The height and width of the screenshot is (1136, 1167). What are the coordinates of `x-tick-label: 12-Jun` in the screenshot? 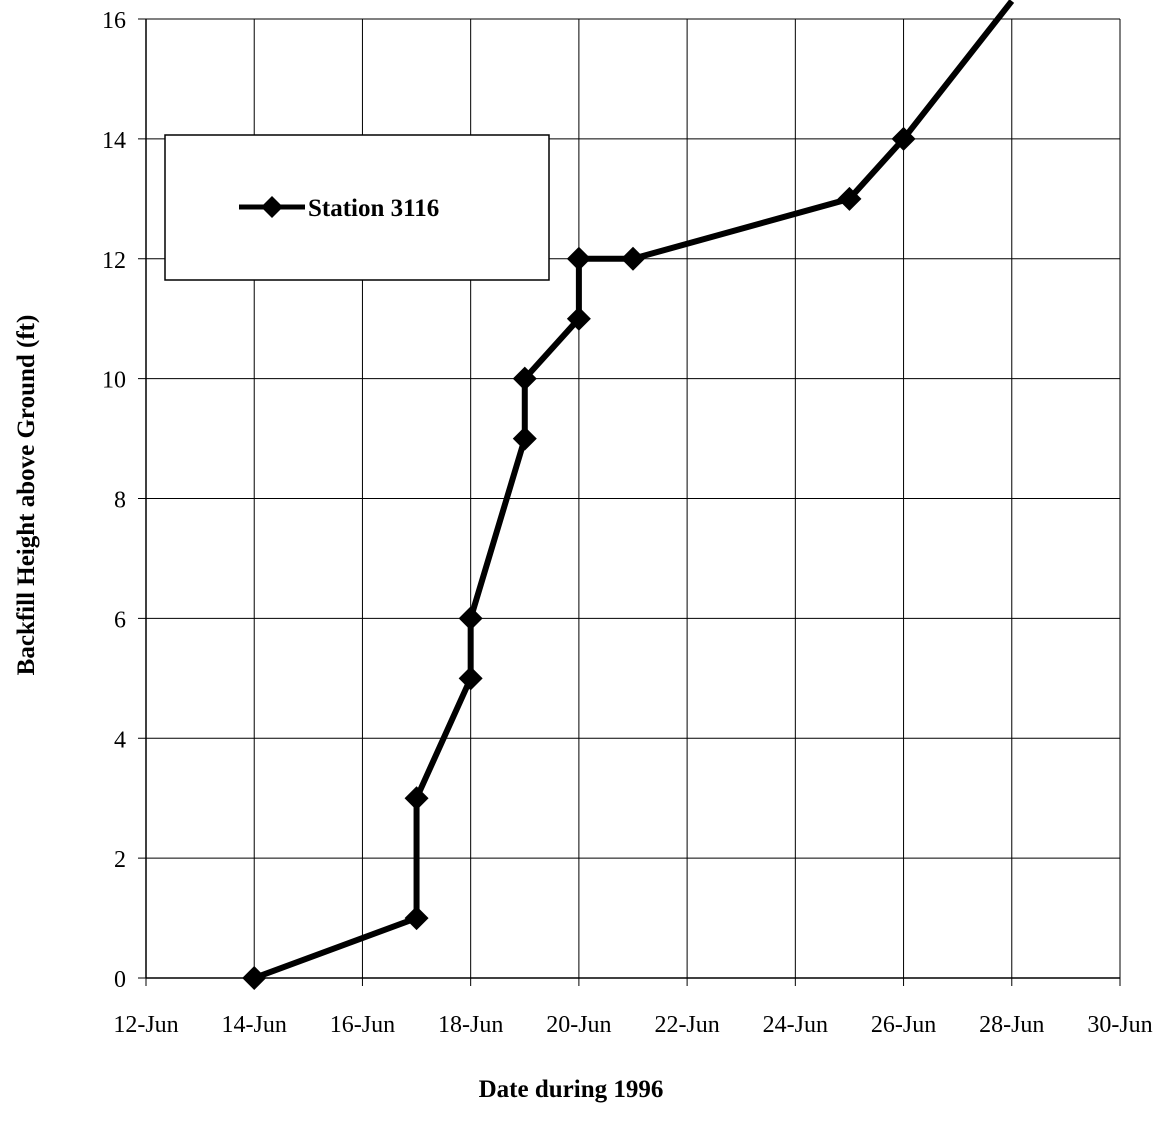 It's located at (145, 1025).